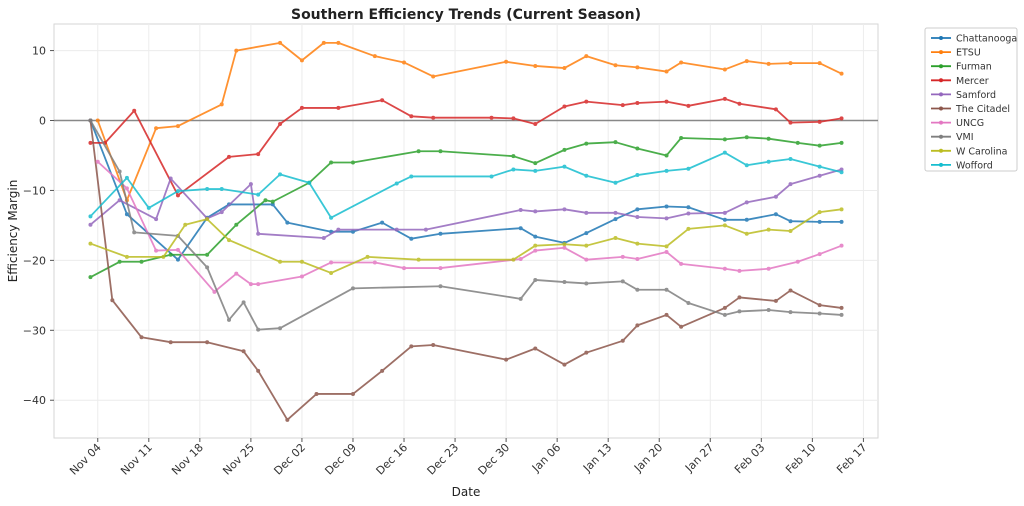  Describe the element at coordinates (982, 151) in the screenshot. I see `legend-label: W Carolina` at that location.